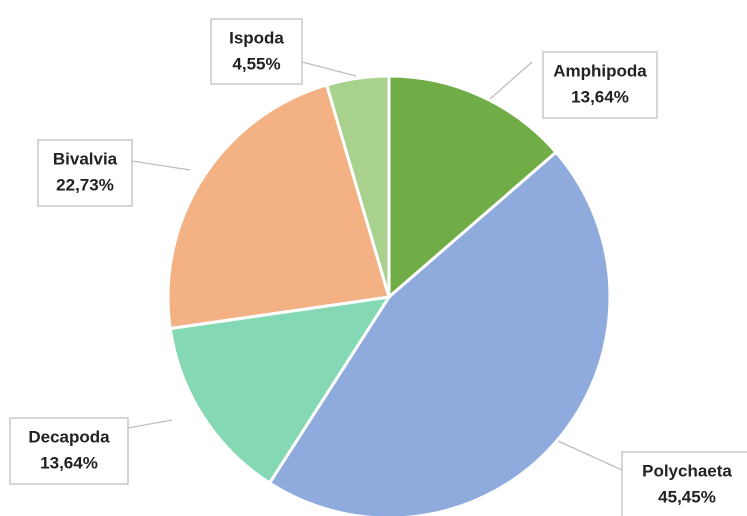  What do you see at coordinates (687, 470) in the screenshot?
I see `category-label: Polychaeta` at bounding box center [687, 470].